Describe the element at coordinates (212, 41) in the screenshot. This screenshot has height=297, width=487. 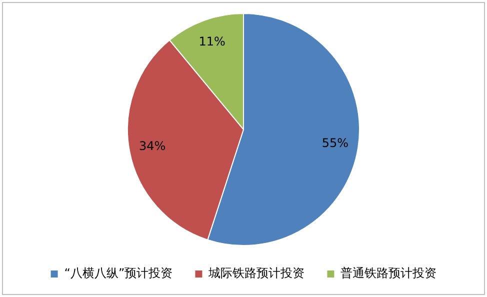
I see `data-label: 11%` at that location.